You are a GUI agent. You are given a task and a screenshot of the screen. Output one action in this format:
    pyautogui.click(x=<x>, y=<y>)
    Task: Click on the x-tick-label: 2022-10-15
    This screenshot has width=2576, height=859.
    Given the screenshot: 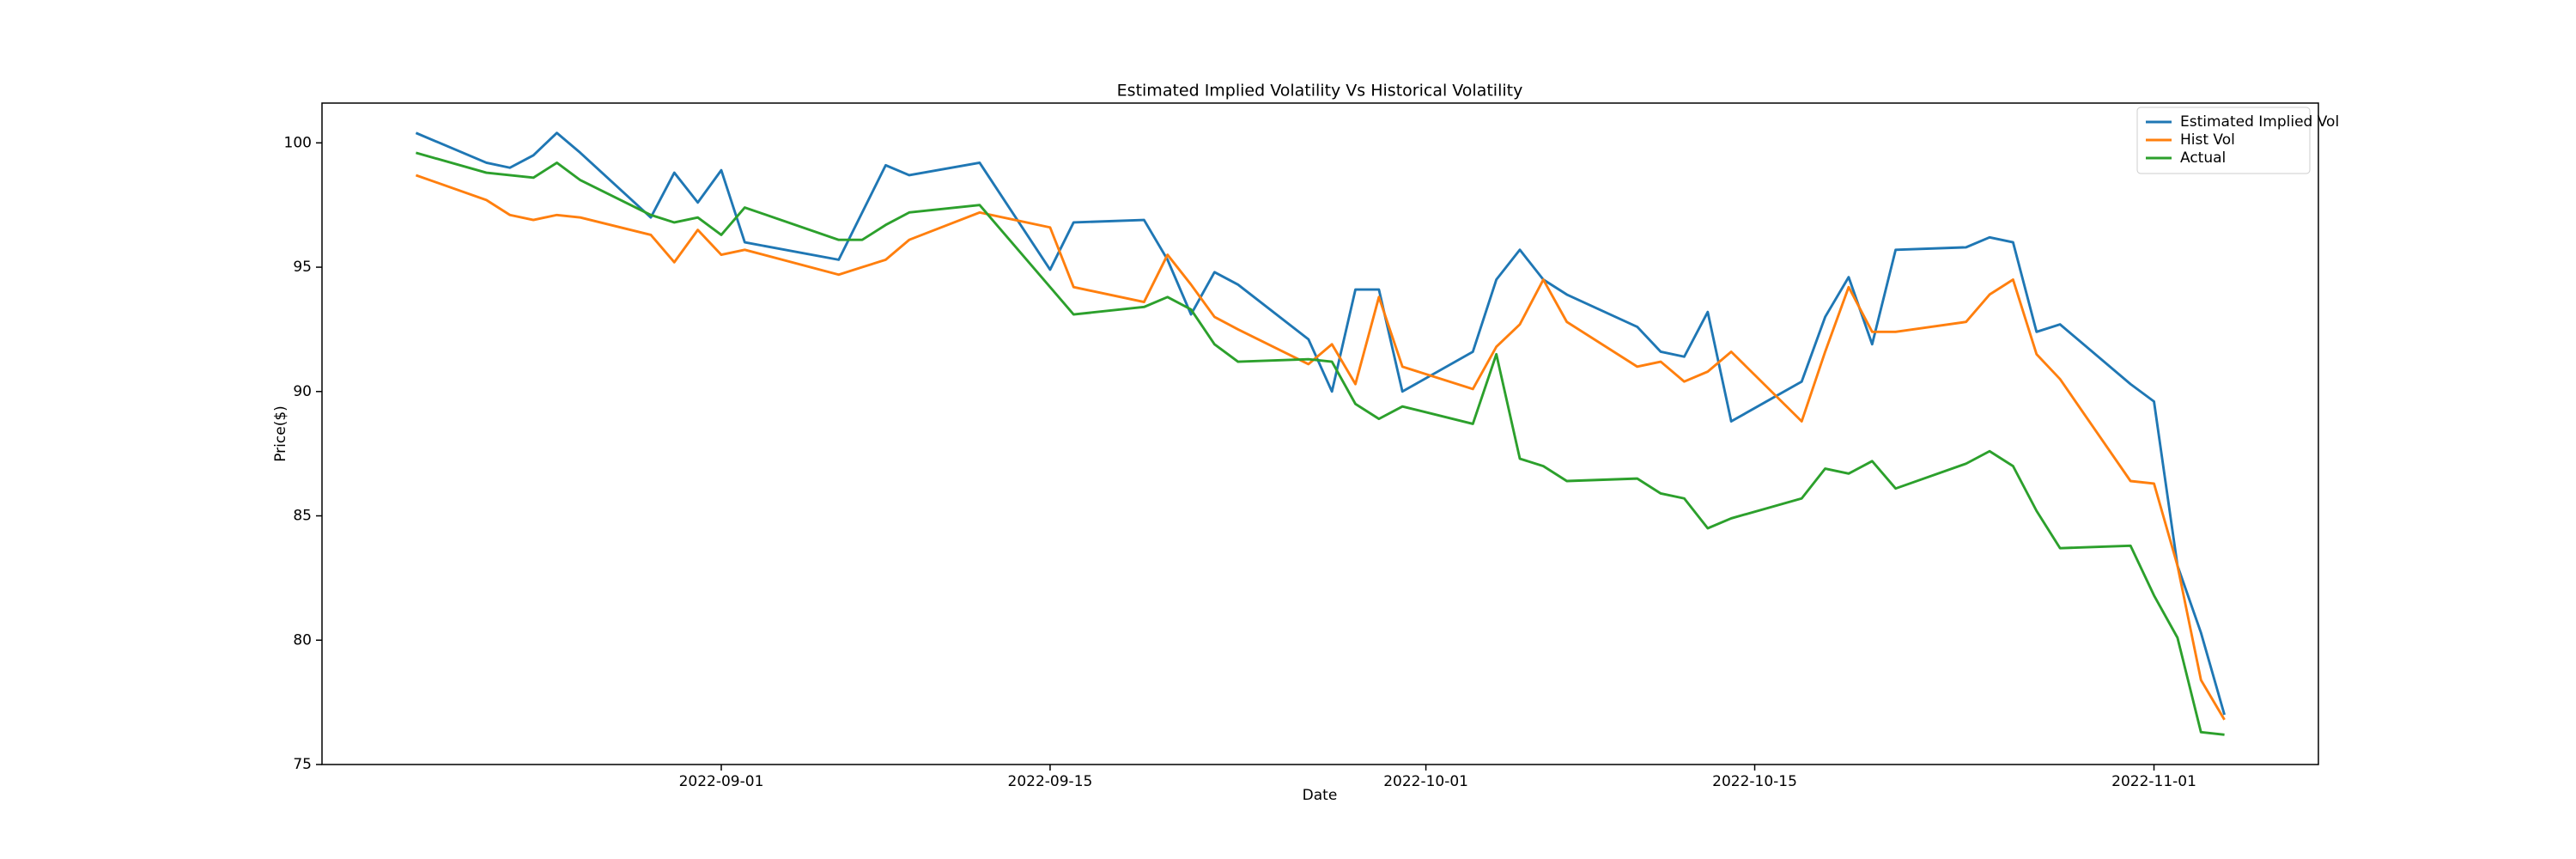 What is the action you would take?
    pyautogui.click(x=1755, y=781)
    